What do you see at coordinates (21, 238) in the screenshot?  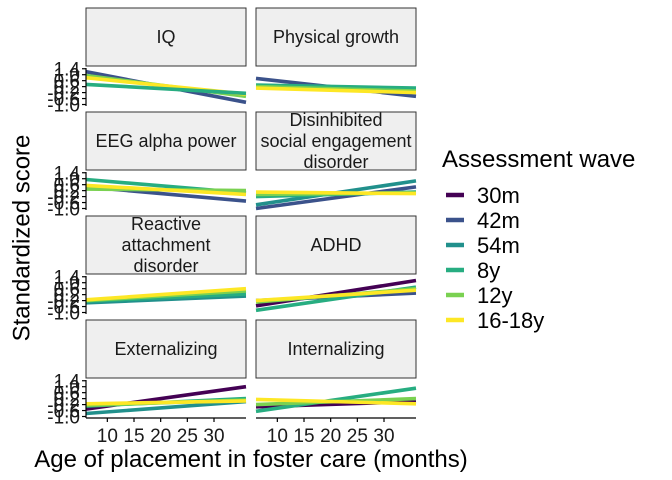 I see `y-axis-title: Standardized score` at bounding box center [21, 238].